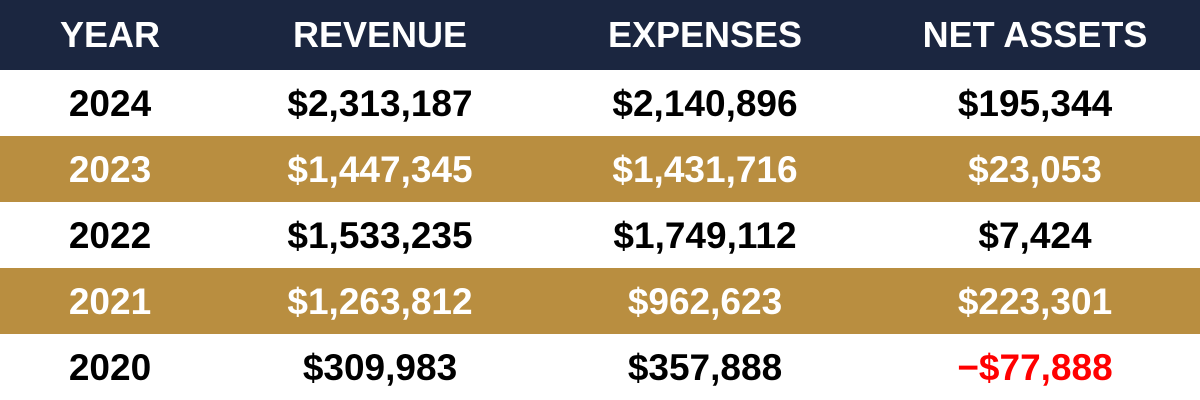  What do you see at coordinates (1035, 103) in the screenshot?
I see `net-assets-cell: $195,344` at bounding box center [1035, 103].